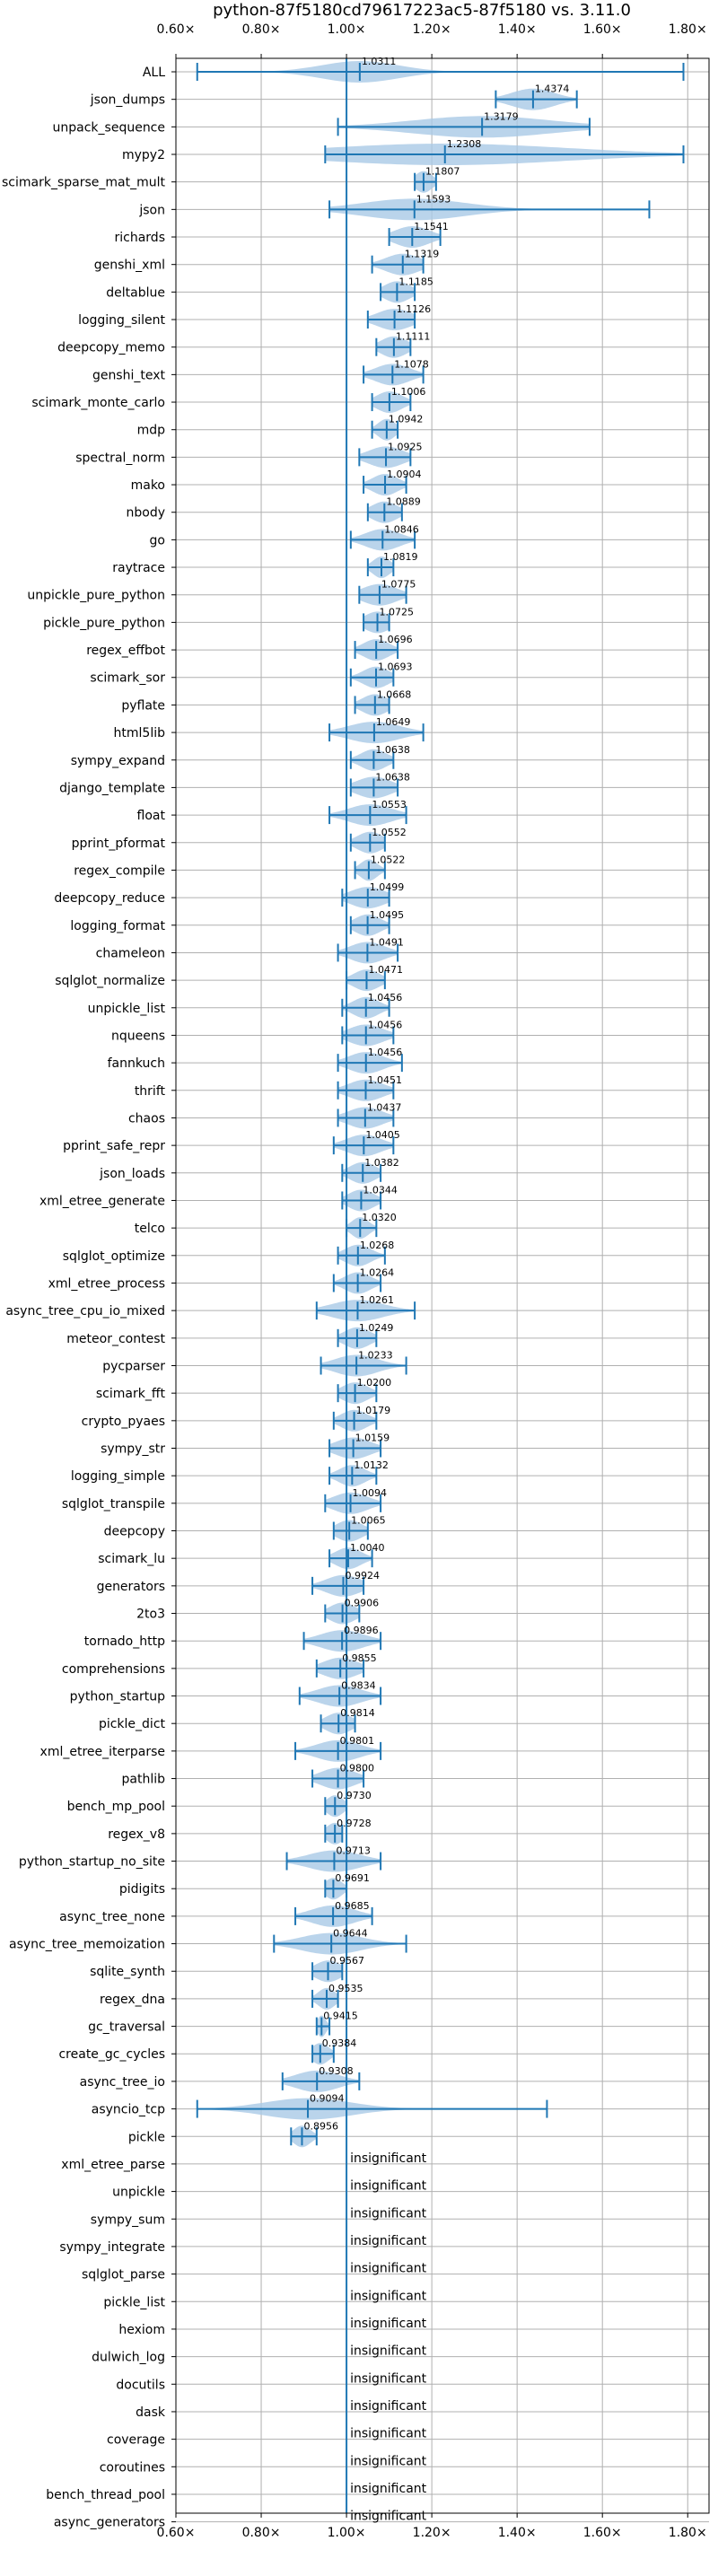 This screenshot has width=718, height=2576. Describe the element at coordinates (143, 155) in the screenshot. I see `benchmark-label: mypy2` at that location.